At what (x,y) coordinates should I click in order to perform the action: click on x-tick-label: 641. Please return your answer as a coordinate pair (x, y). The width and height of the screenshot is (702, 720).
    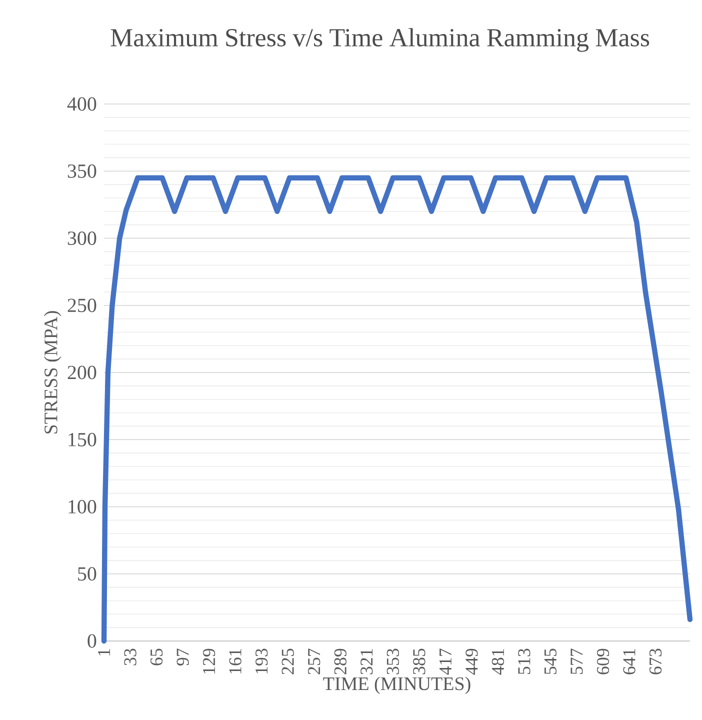
    Looking at the image, I should click on (629, 661).